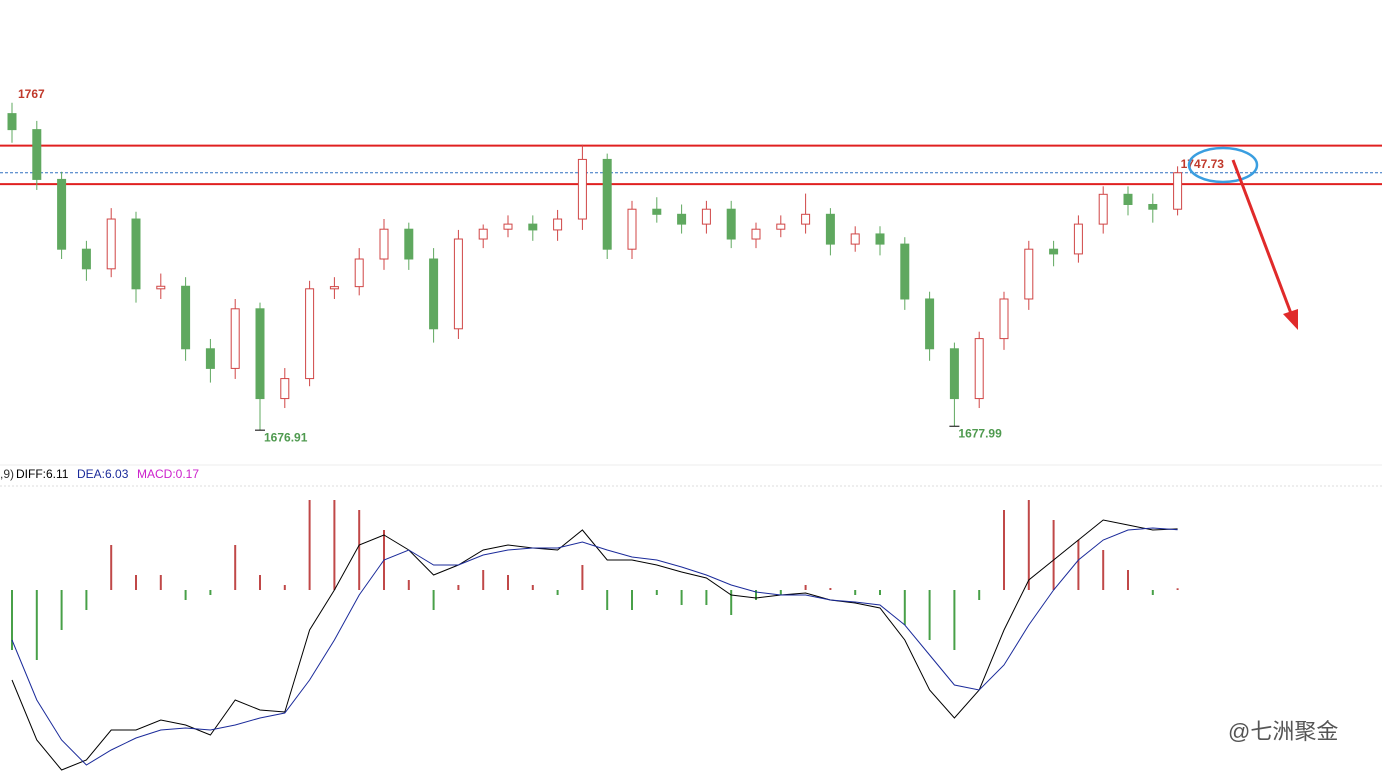 This screenshot has width=1382, height=778. Describe the element at coordinates (286, 437) in the screenshot. I see `low-label: 1676.91` at that location.